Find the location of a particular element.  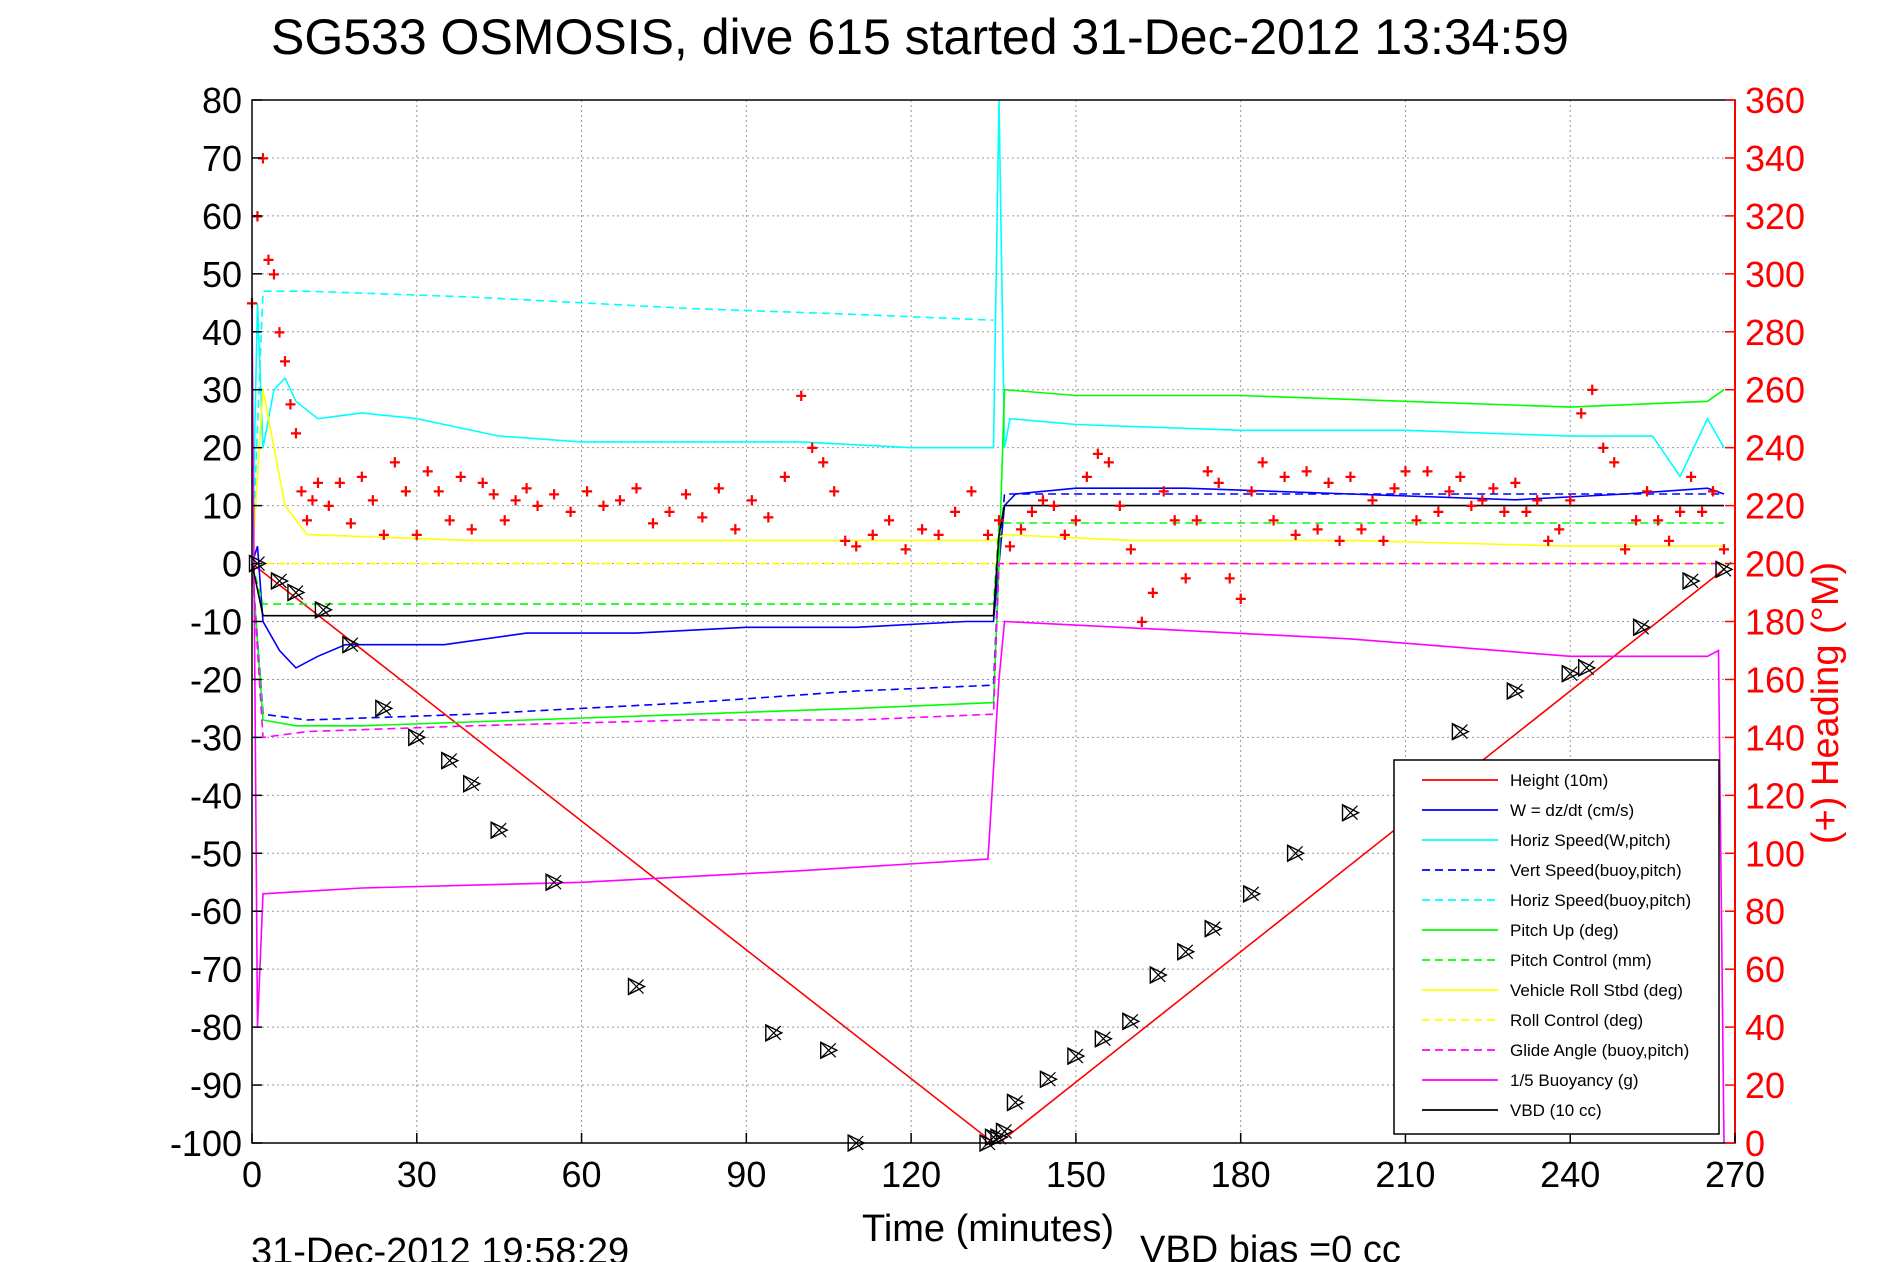

y2-axis-label: (+) Heading (°M) is located at coordinates (1826, 703).